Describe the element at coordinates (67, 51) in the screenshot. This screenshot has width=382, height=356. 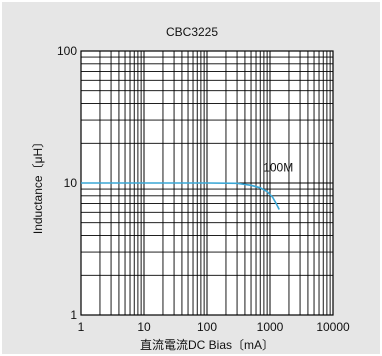
I see `y-tick-label: 100` at that location.